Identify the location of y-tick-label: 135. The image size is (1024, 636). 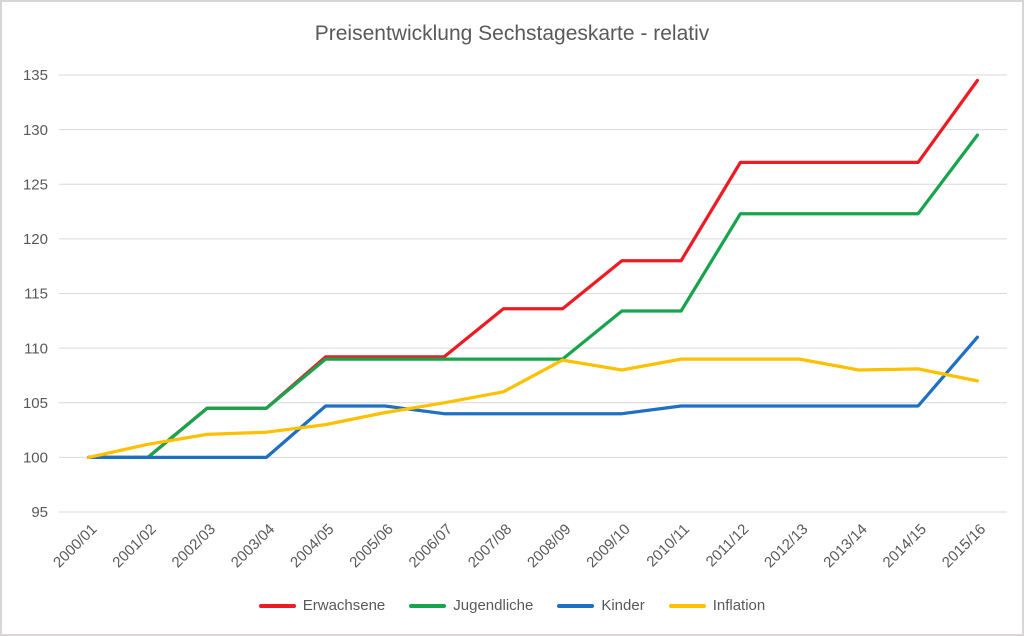
(35, 75).